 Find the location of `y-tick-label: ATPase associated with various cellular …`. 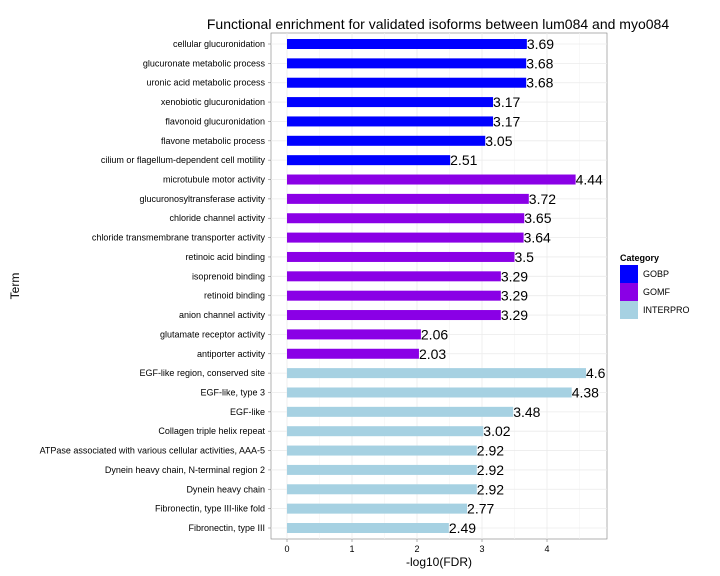

y-tick-label: ATPase associated with various cellular … is located at coordinates (152, 451).